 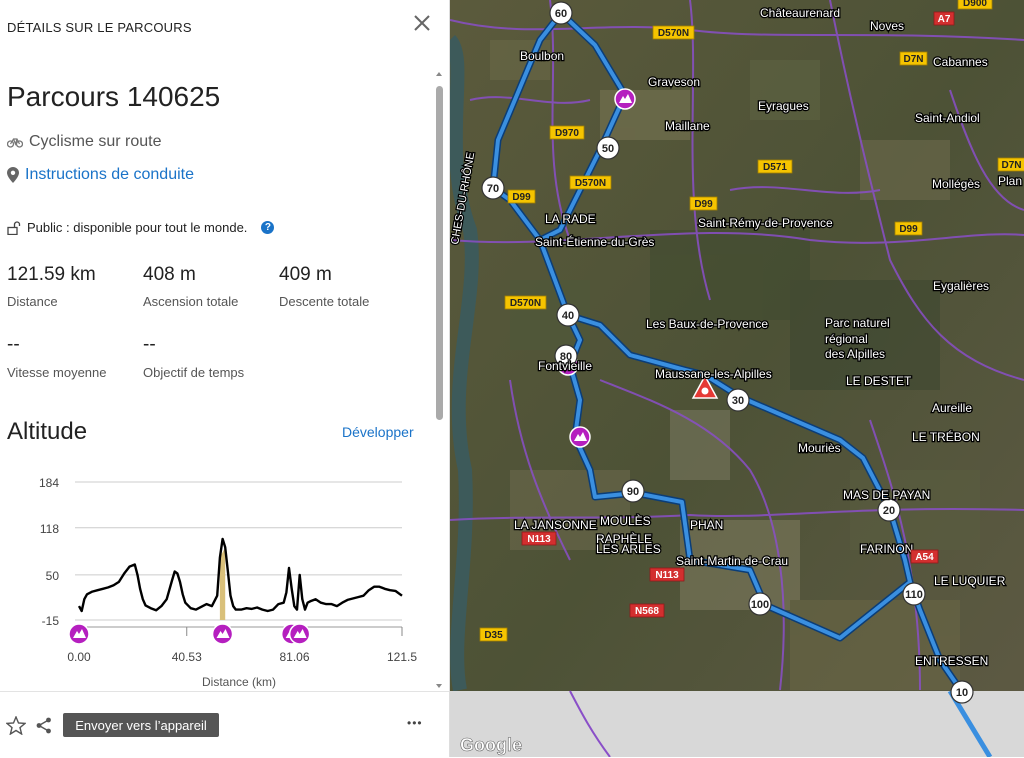 I want to click on km-marker: 30, so click(x=738, y=400).